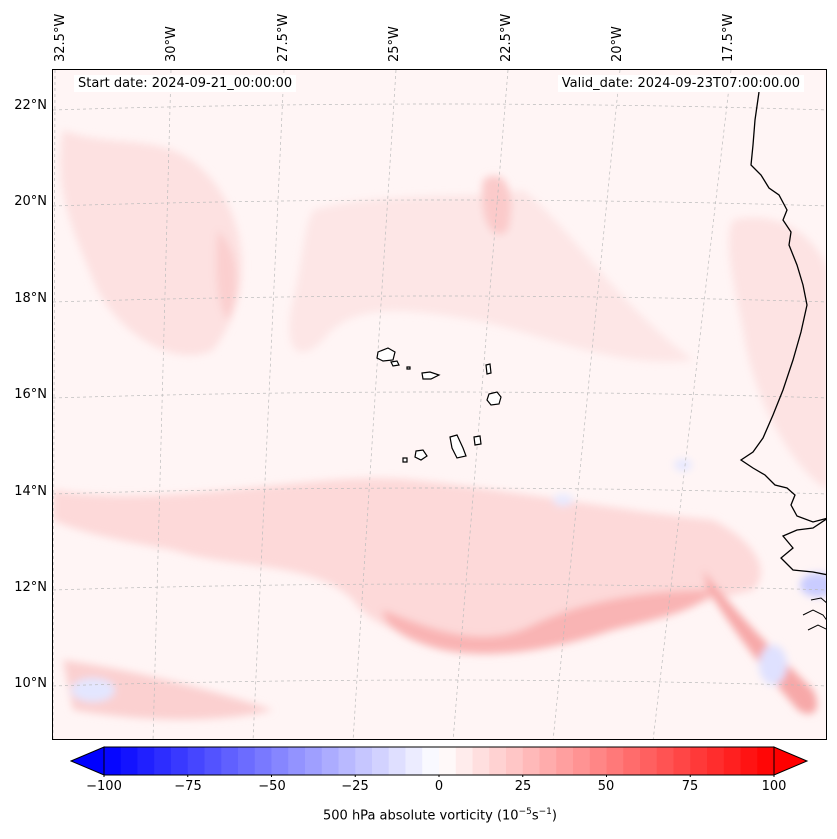 The height and width of the screenshot is (839, 837). I want to click on gridline-lat-18n, so click(439, 299).